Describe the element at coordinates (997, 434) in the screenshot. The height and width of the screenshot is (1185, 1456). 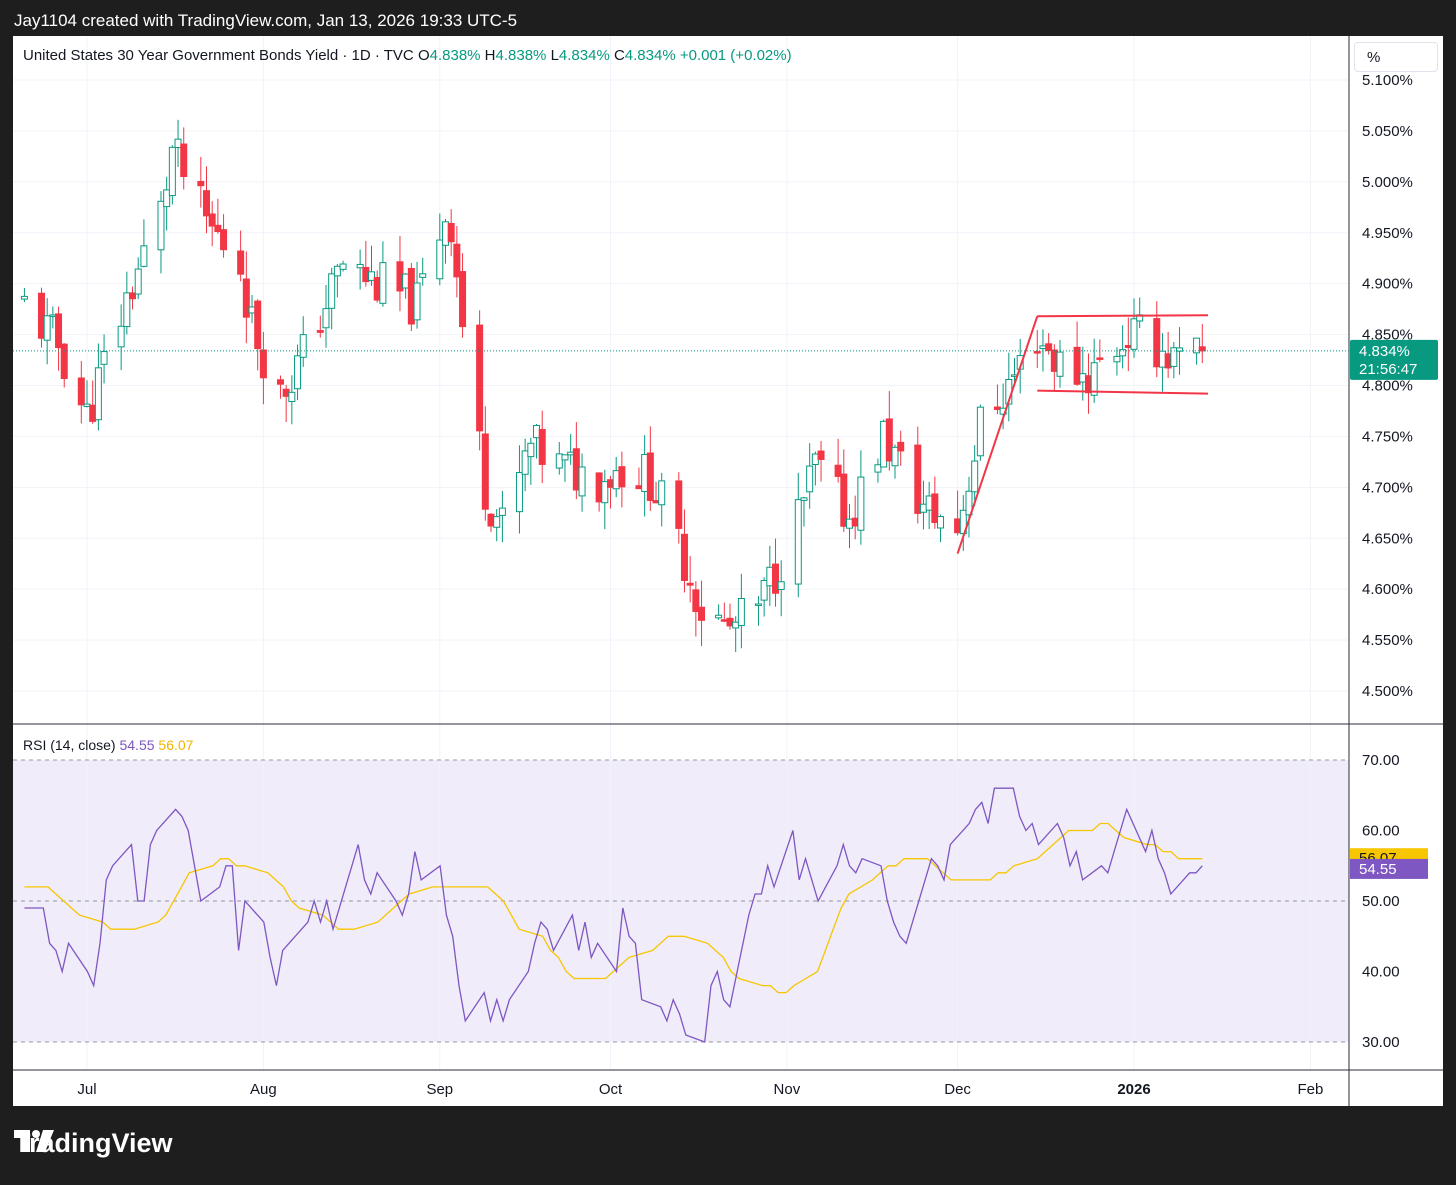
I see `flag-pattern-trendline` at that location.